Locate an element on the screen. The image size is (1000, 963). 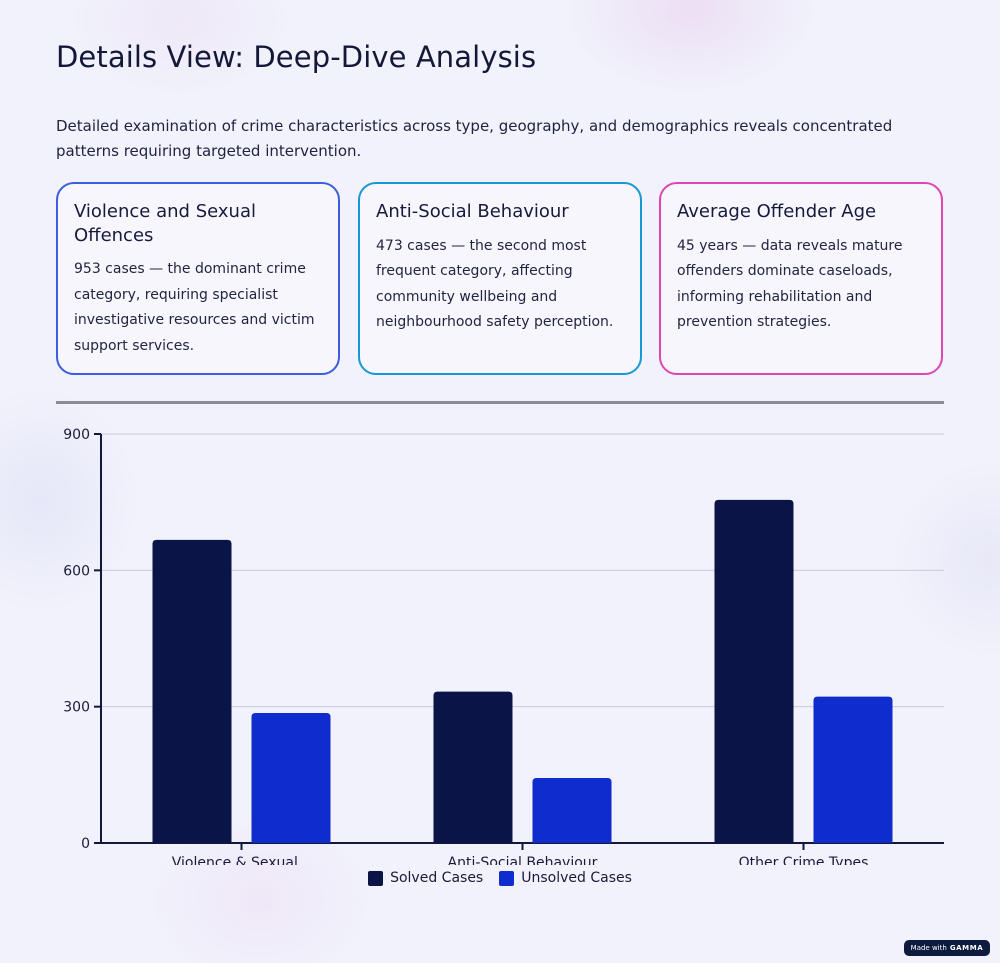
made-with-gamma-badge: Made with GAMMA is located at coordinates (947, 948).